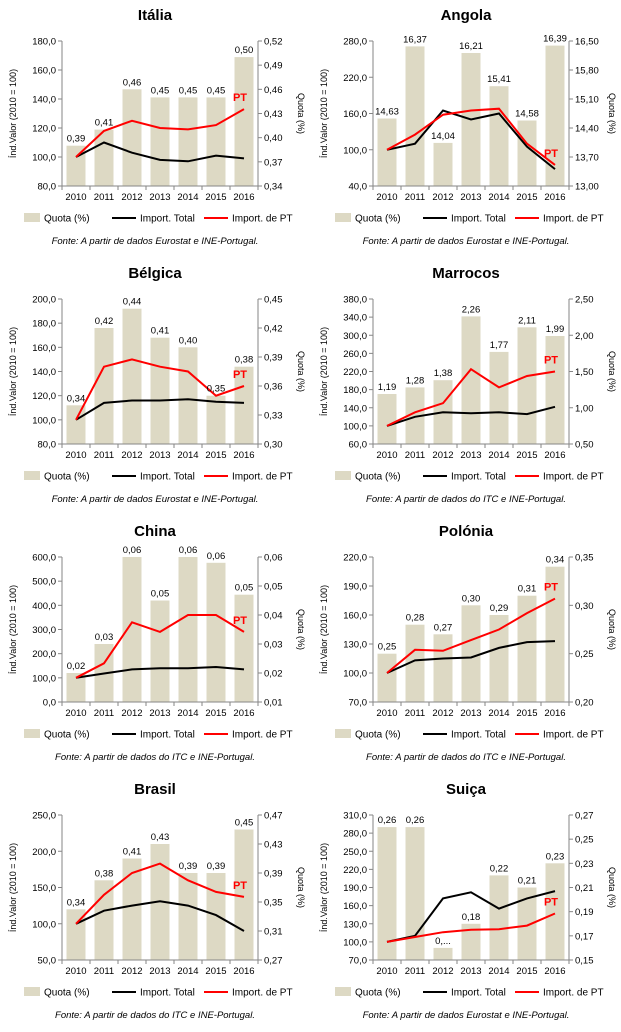 The height and width of the screenshot is (1032, 621). What do you see at coordinates (466, 531) in the screenshot?
I see `chart-title: Polónia` at bounding box center [466, 531].